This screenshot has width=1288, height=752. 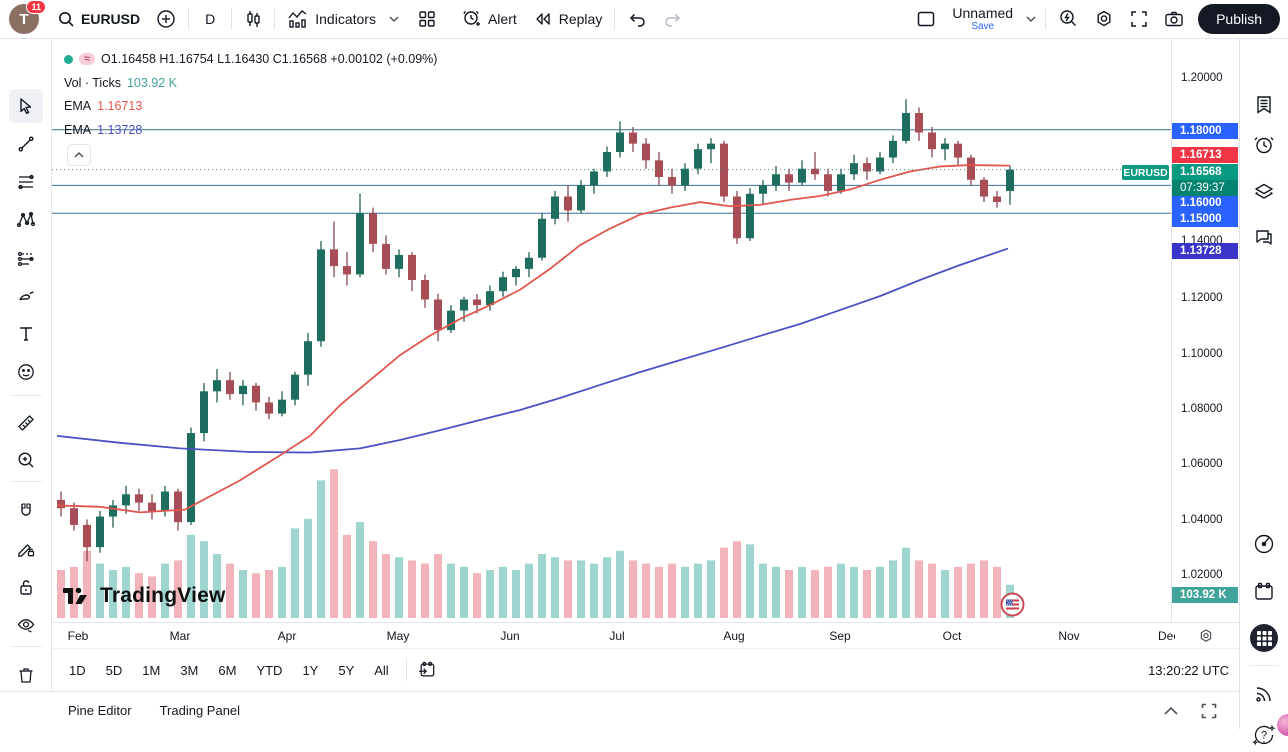 What do you see at coordinates (394, 19) in the screenshot?
I see `indicator-templates-chevron` at bounding box center [394, 19].